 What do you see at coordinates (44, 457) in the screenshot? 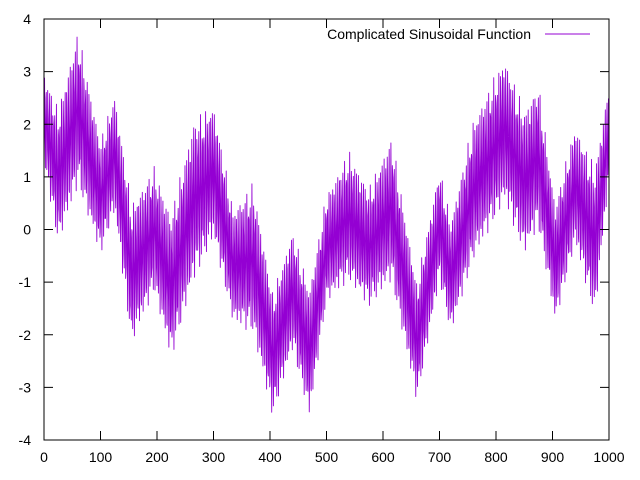
I see `x-tick-label: 0` at bounding box center [44, 457].